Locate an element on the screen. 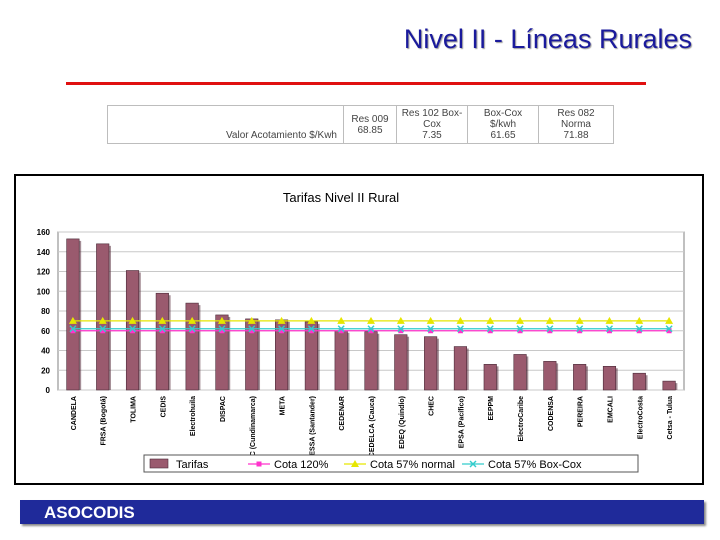 This screenshot has height=540, width=720. y-tick-label: 160 is located at coordinates (44, 232).